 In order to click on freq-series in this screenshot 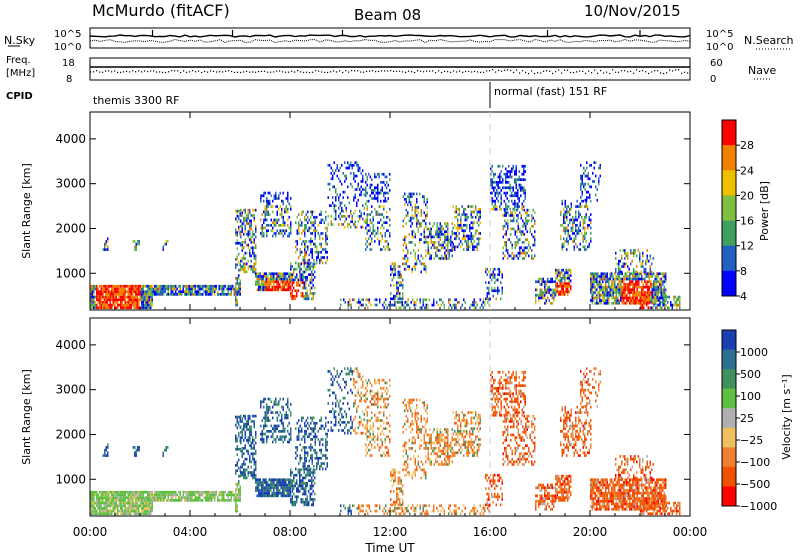, I will do `click(390, 70)`.